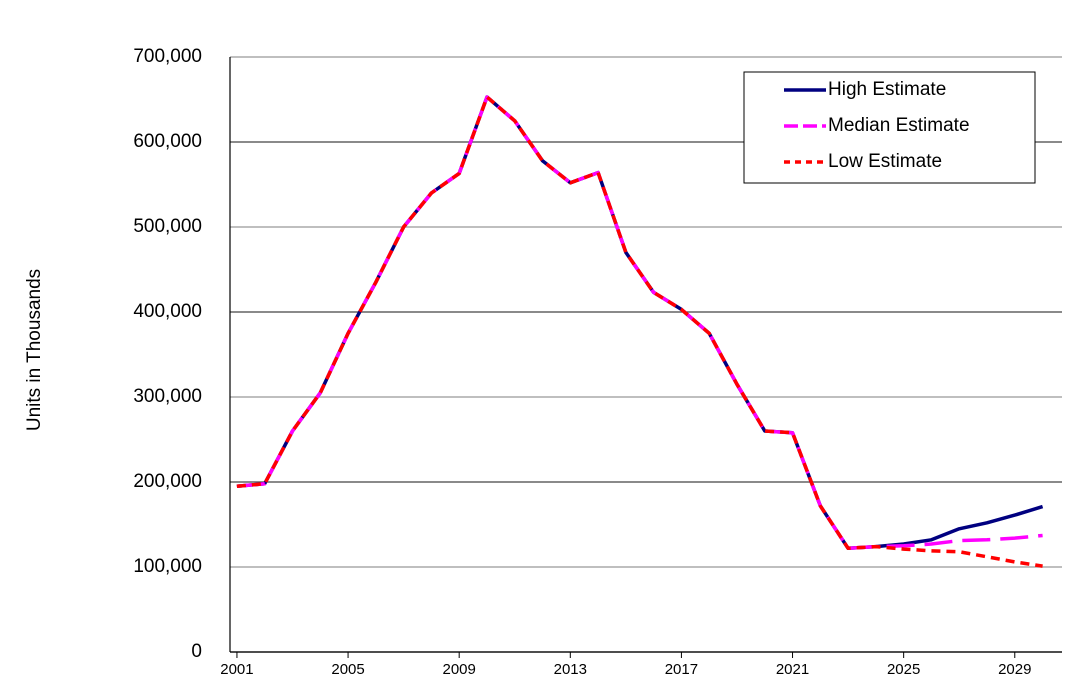 The image size is (1080, 697). What do you see at coordinates (34, 350) in the screenshot?
I see `y-axis-title: Units in Thousands` at bounding box center [34, 350].